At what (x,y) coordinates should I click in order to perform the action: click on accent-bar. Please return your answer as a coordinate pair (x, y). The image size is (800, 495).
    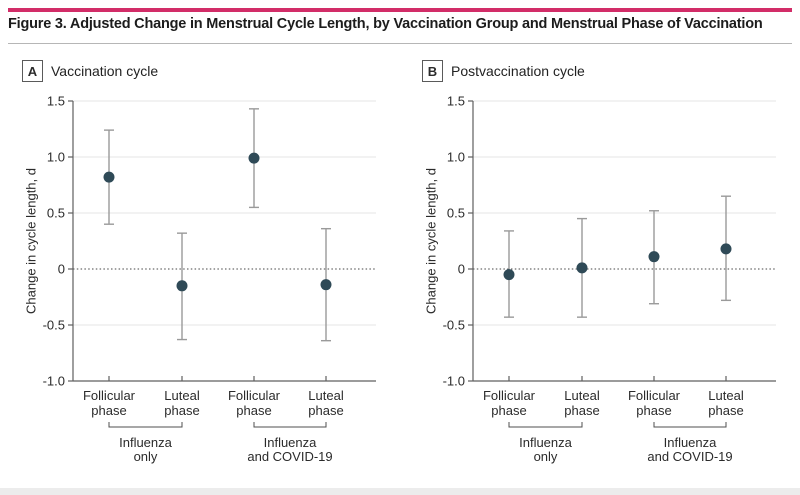
    Looking at the image, I should click on (400, 10).